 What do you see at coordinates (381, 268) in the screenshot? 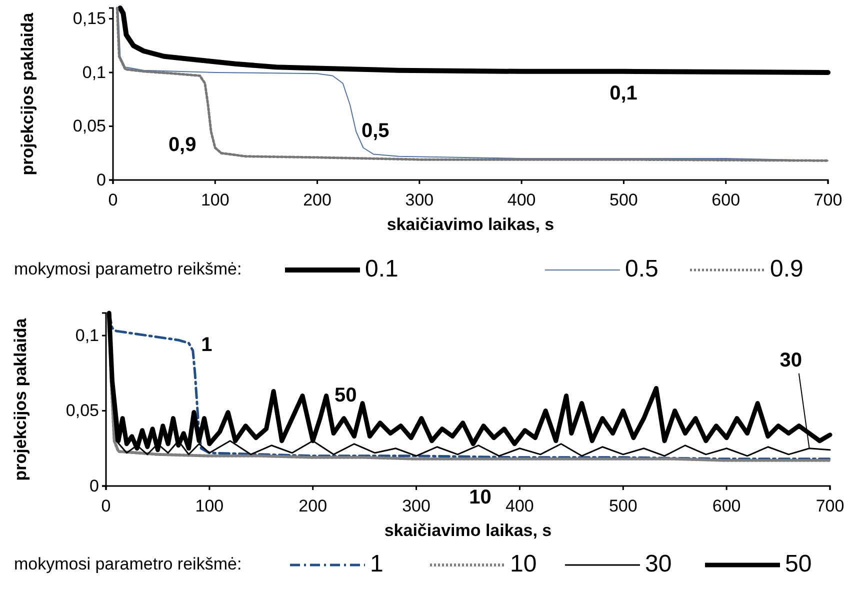
I see `legend-label: 0.1` at bounding box center [381, 268].